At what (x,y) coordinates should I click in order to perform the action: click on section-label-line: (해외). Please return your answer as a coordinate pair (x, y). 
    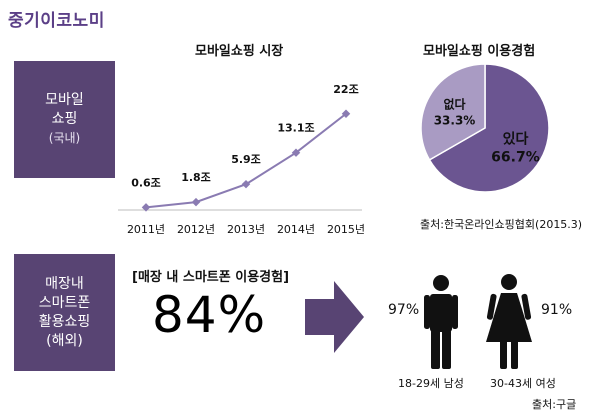
    Looking at the image, I should click on (64, 340).